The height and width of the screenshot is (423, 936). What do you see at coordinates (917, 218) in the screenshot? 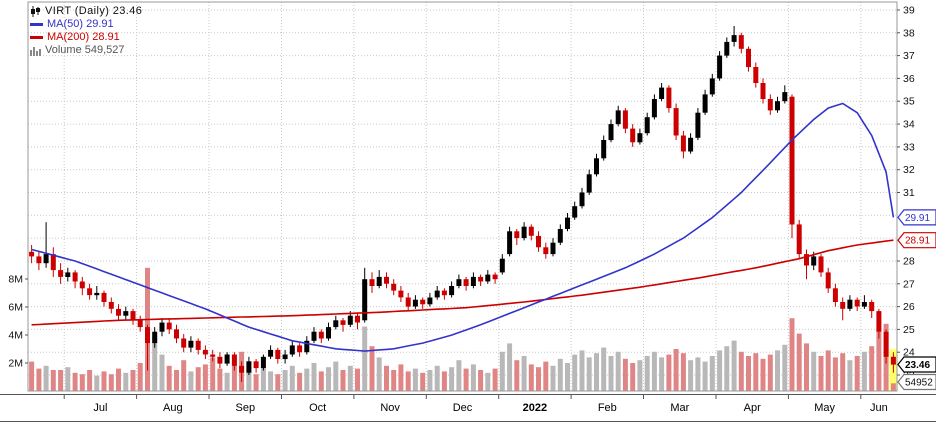
I see `svg-text: 29.91` at bounding box center [917, 218].